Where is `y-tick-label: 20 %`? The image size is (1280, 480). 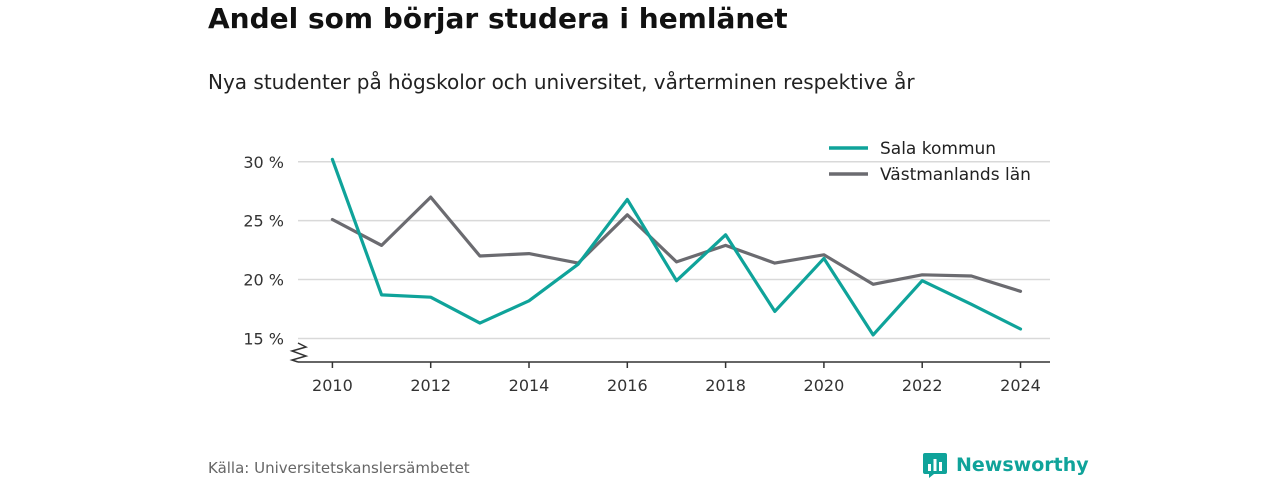
y-tick-label: 20 % is located at coordinates (263, 280).